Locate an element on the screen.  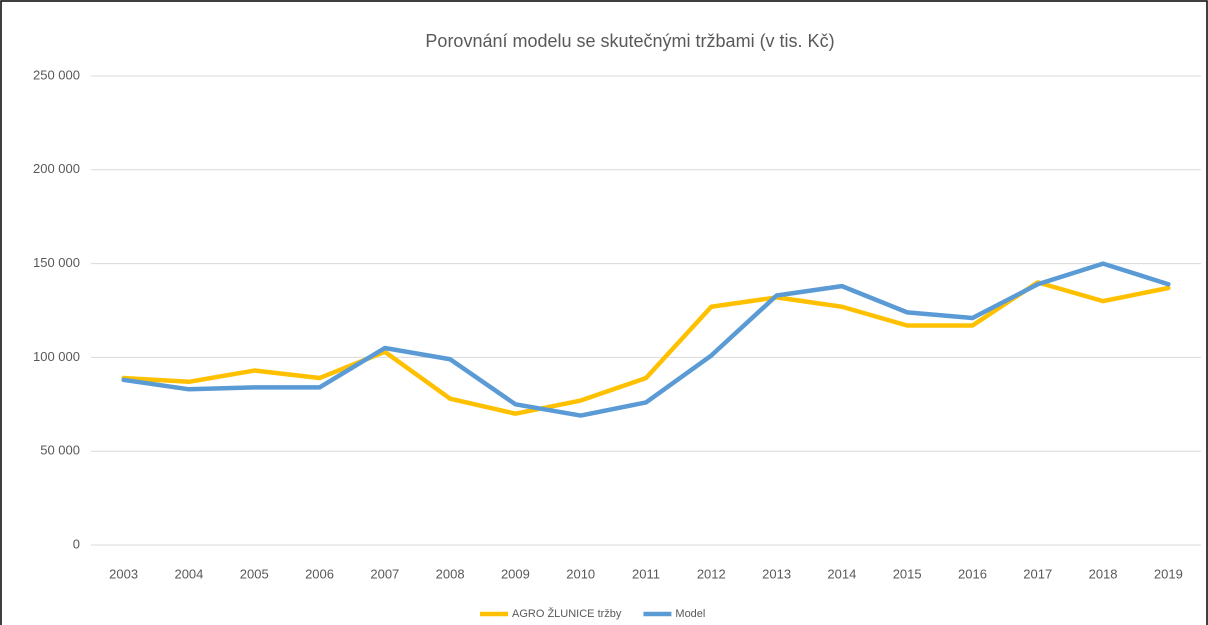
x-tick-label: 2016 is located at coordinates (972, 573).